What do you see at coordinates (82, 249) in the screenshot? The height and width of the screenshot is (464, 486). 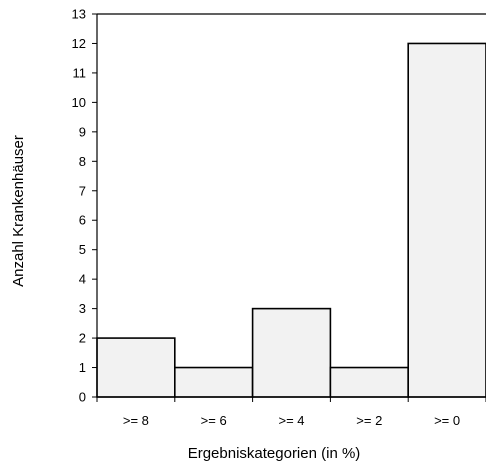 I see `y-tick-label-5: 5` at bounding box center [82, 249].